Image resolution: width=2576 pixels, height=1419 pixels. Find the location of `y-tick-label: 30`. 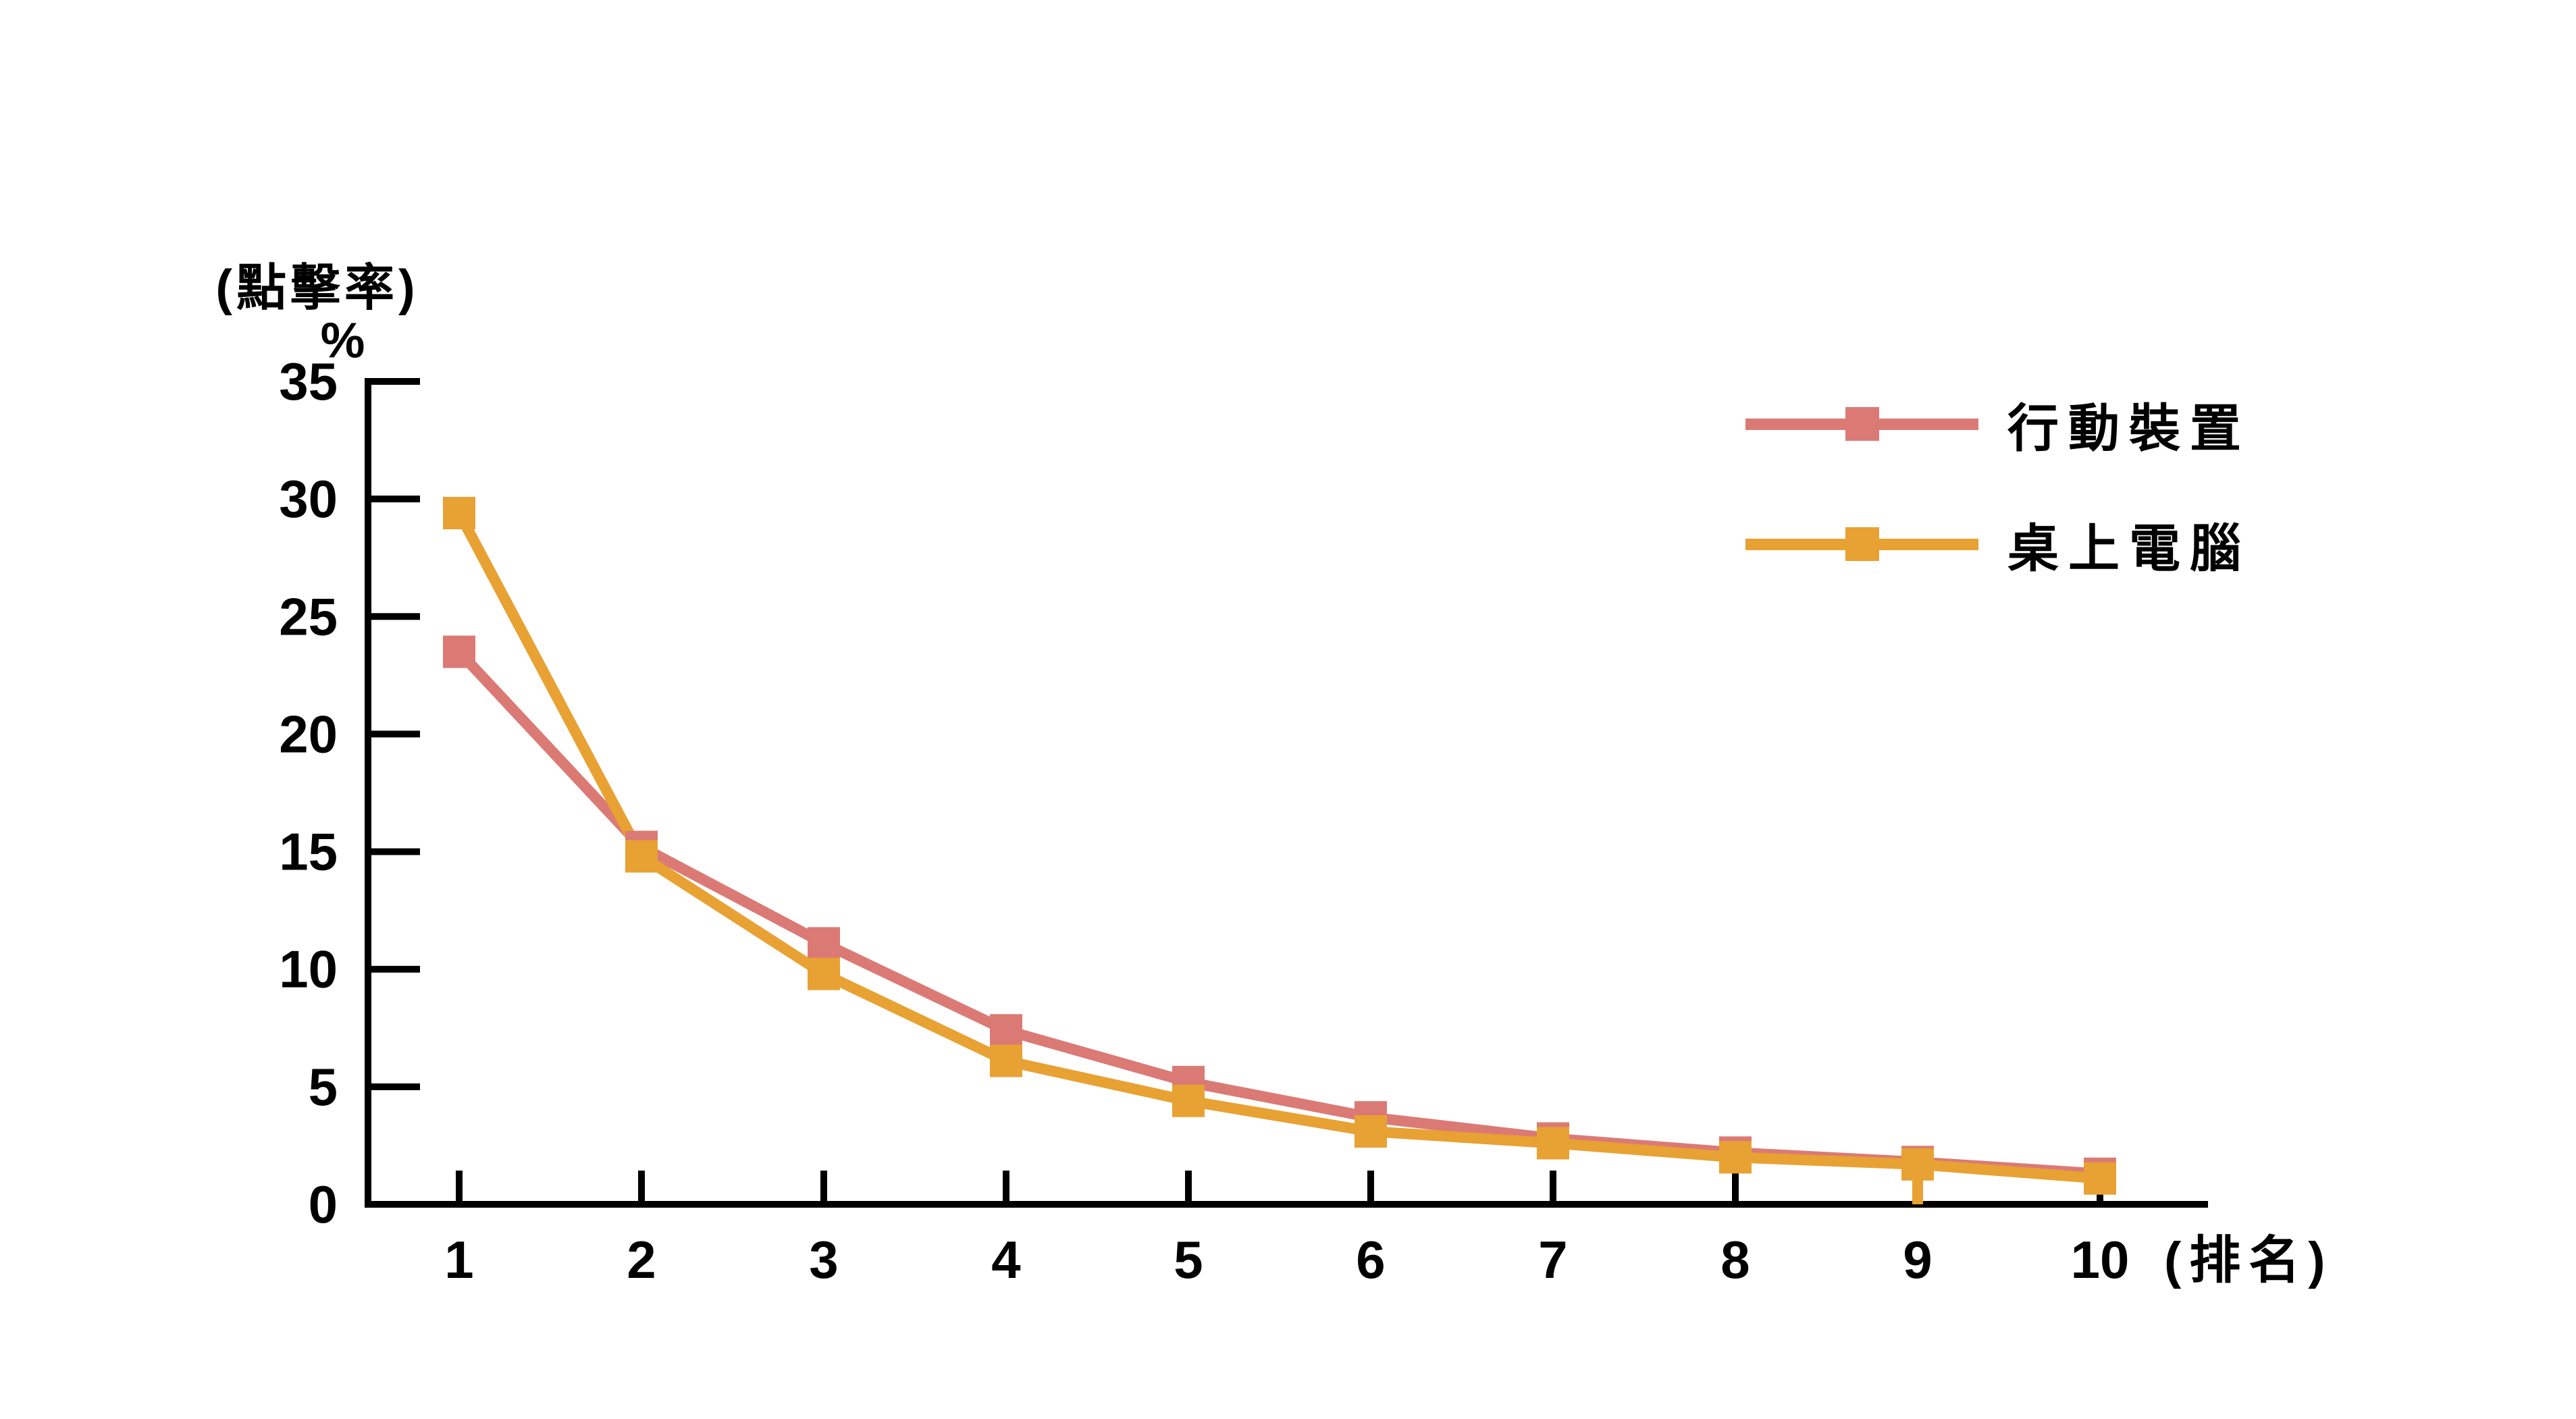

y-tick-label: 30 is located at coordinates (308, 499).